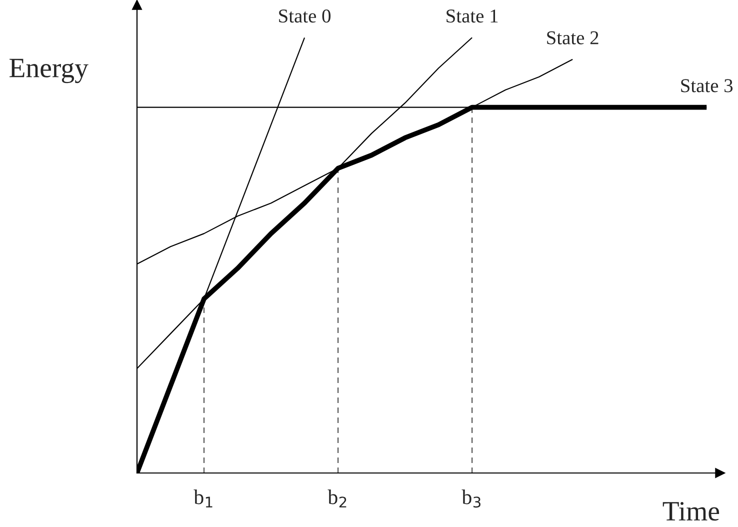 The image size is (738, 527). I want to click on series-label: State 2, so click(572, 37).